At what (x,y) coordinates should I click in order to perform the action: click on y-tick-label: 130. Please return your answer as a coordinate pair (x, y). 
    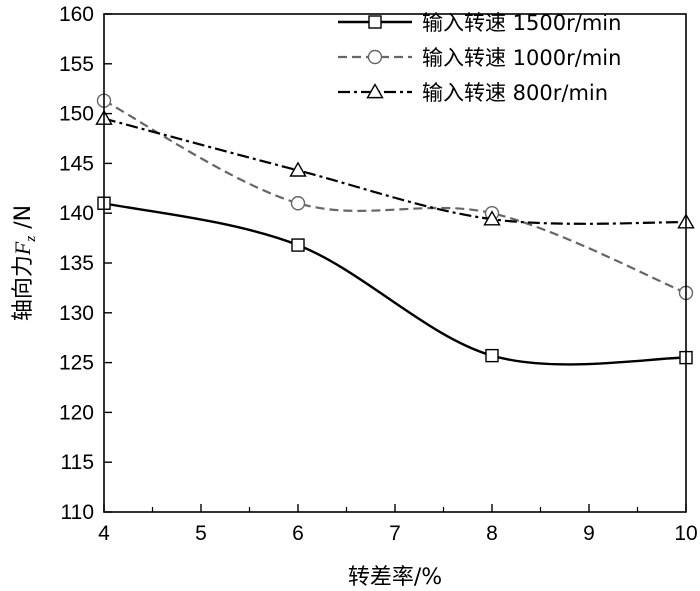
    Looking at the image, I should click on (76, 313).